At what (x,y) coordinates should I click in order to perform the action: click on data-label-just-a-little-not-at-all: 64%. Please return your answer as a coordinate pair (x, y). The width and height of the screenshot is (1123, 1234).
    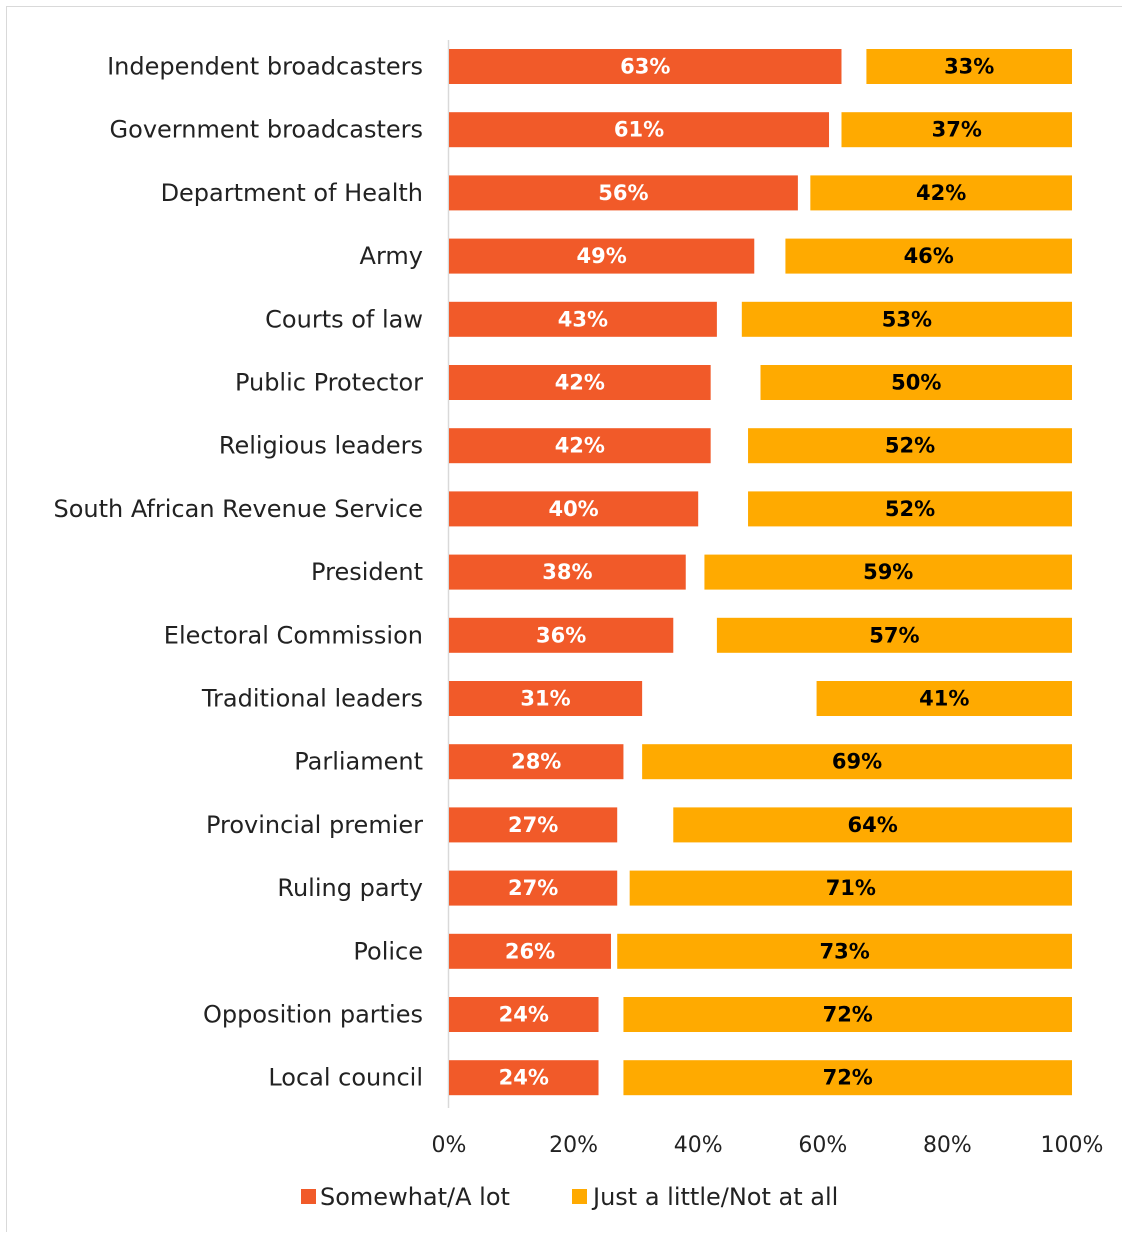
    Looking at the image, I should click on (873, 825).